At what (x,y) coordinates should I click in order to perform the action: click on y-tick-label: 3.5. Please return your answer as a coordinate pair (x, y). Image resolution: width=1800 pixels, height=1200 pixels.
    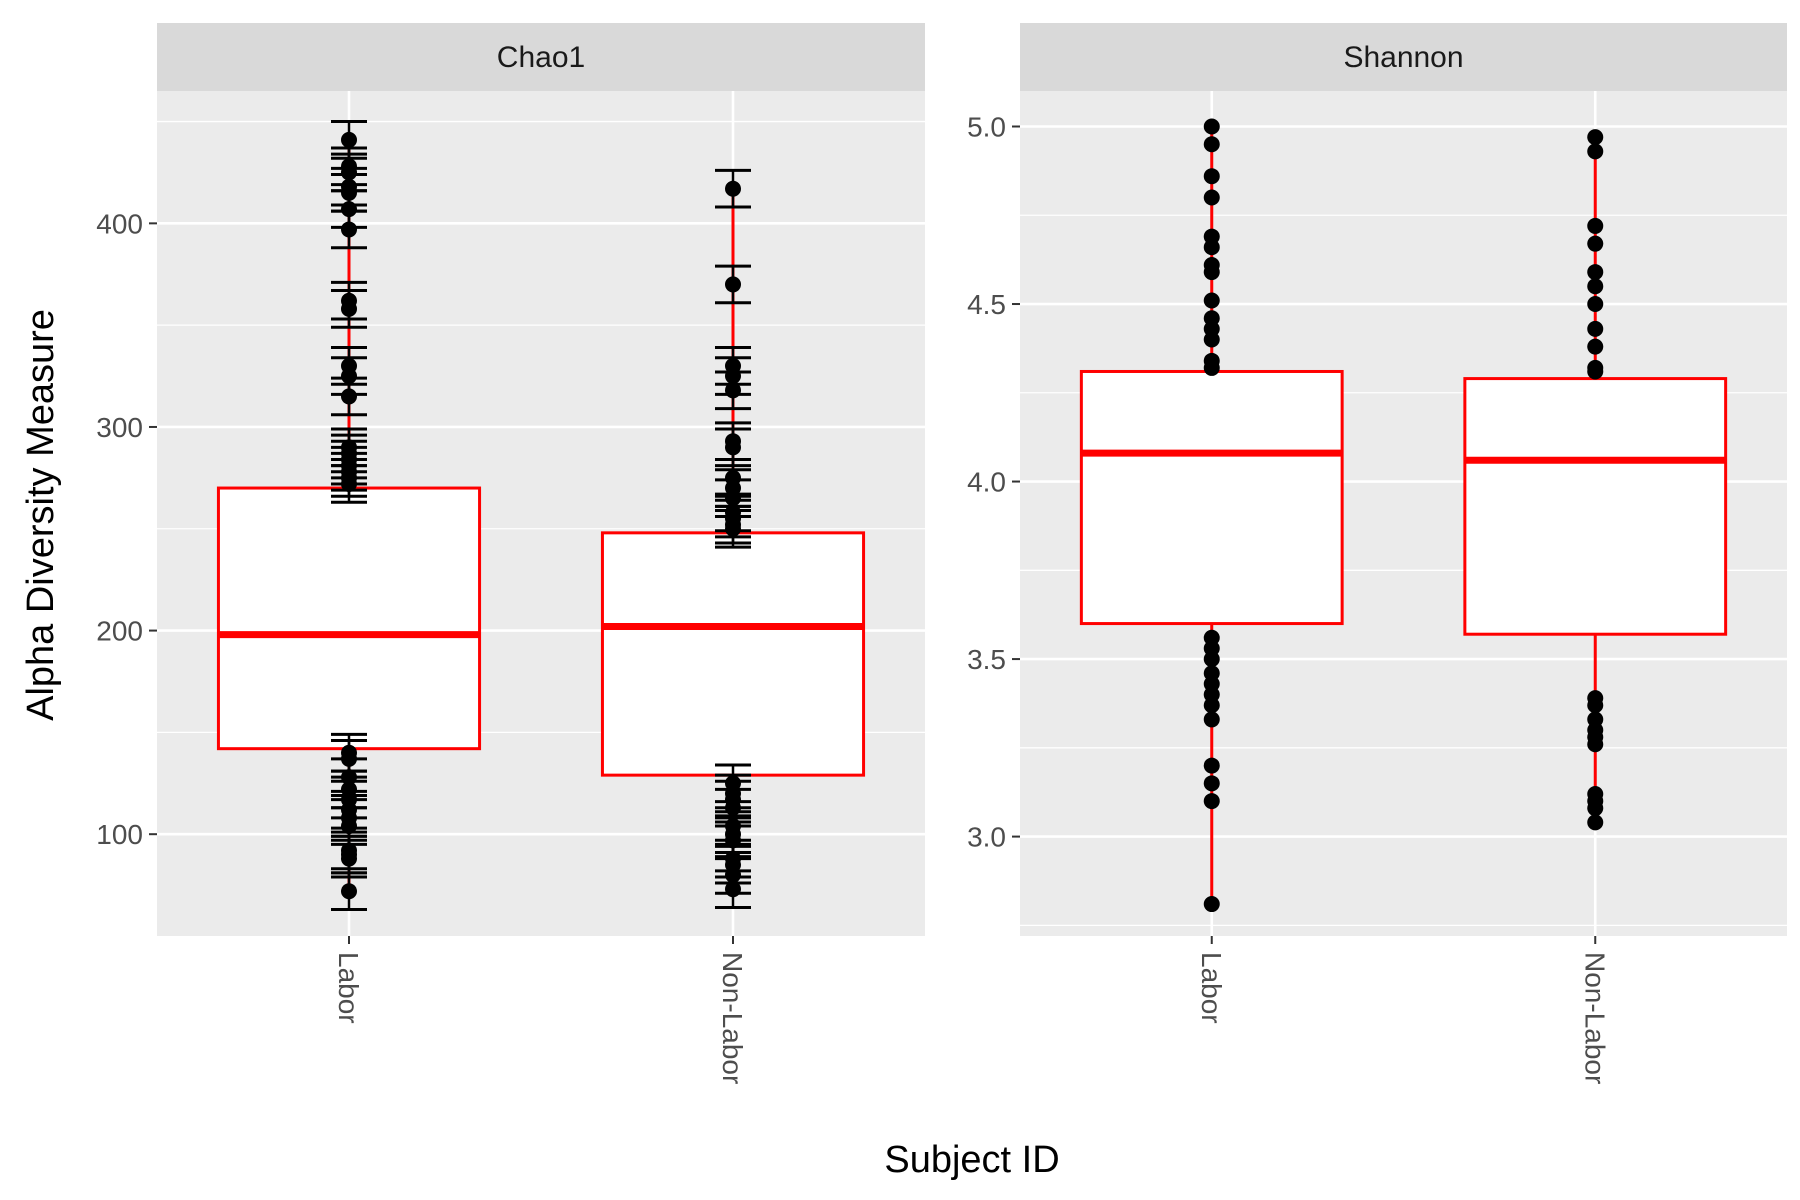
    Looking at the image, I should click on (986, 659).